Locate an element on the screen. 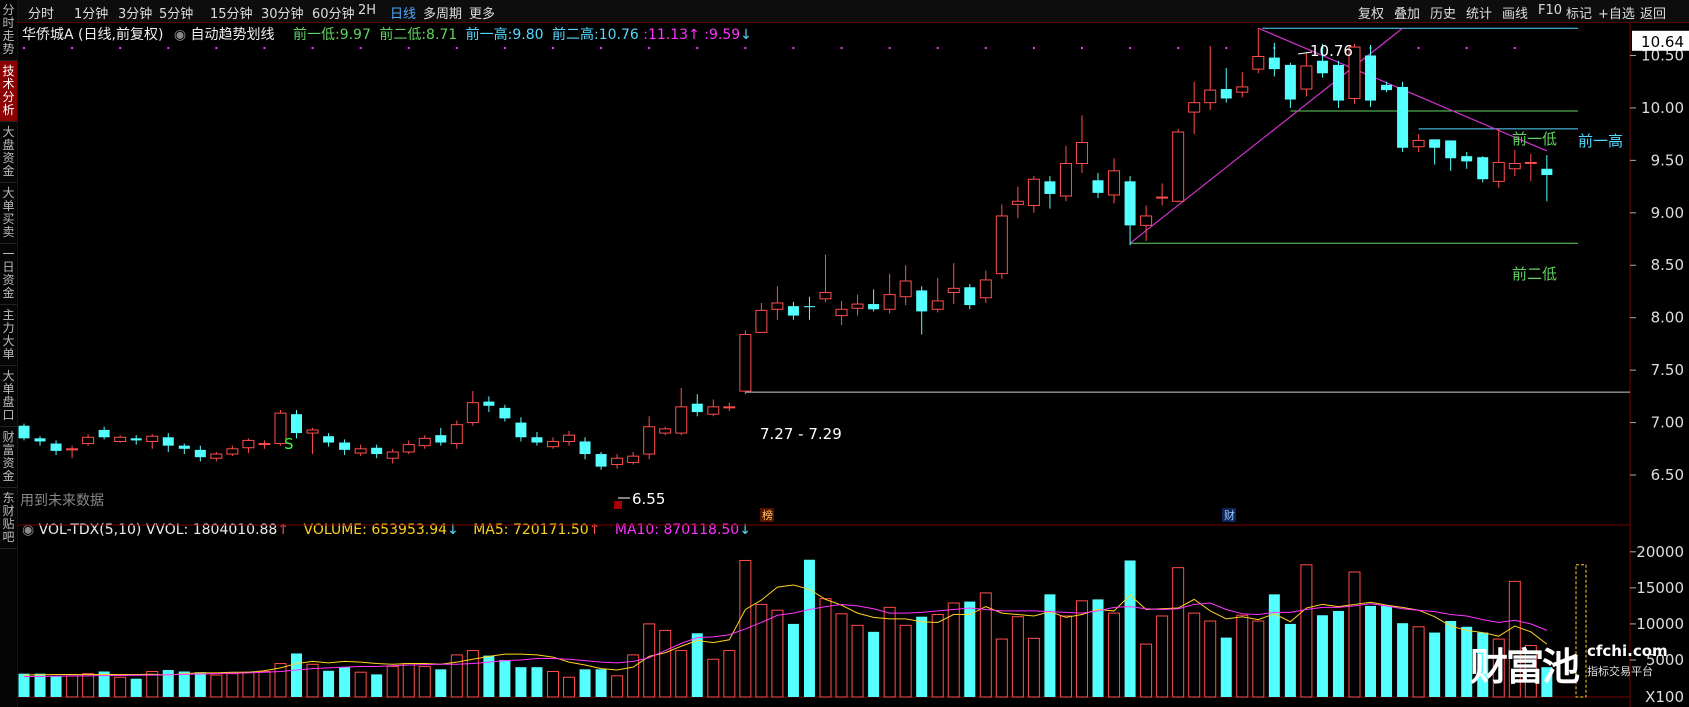 The height and width of the screenshot is (707, 1689). gap-range-label: 7.27 - 7.29 is located at coordinates (801, 434).